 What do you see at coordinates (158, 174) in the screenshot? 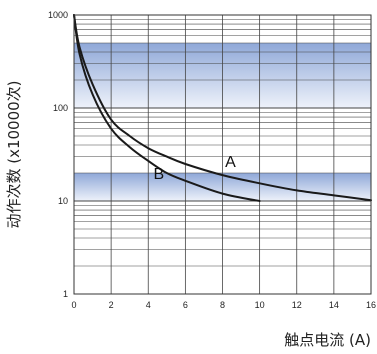
I see `series-label-B: B` at bounding box center [158, 174].